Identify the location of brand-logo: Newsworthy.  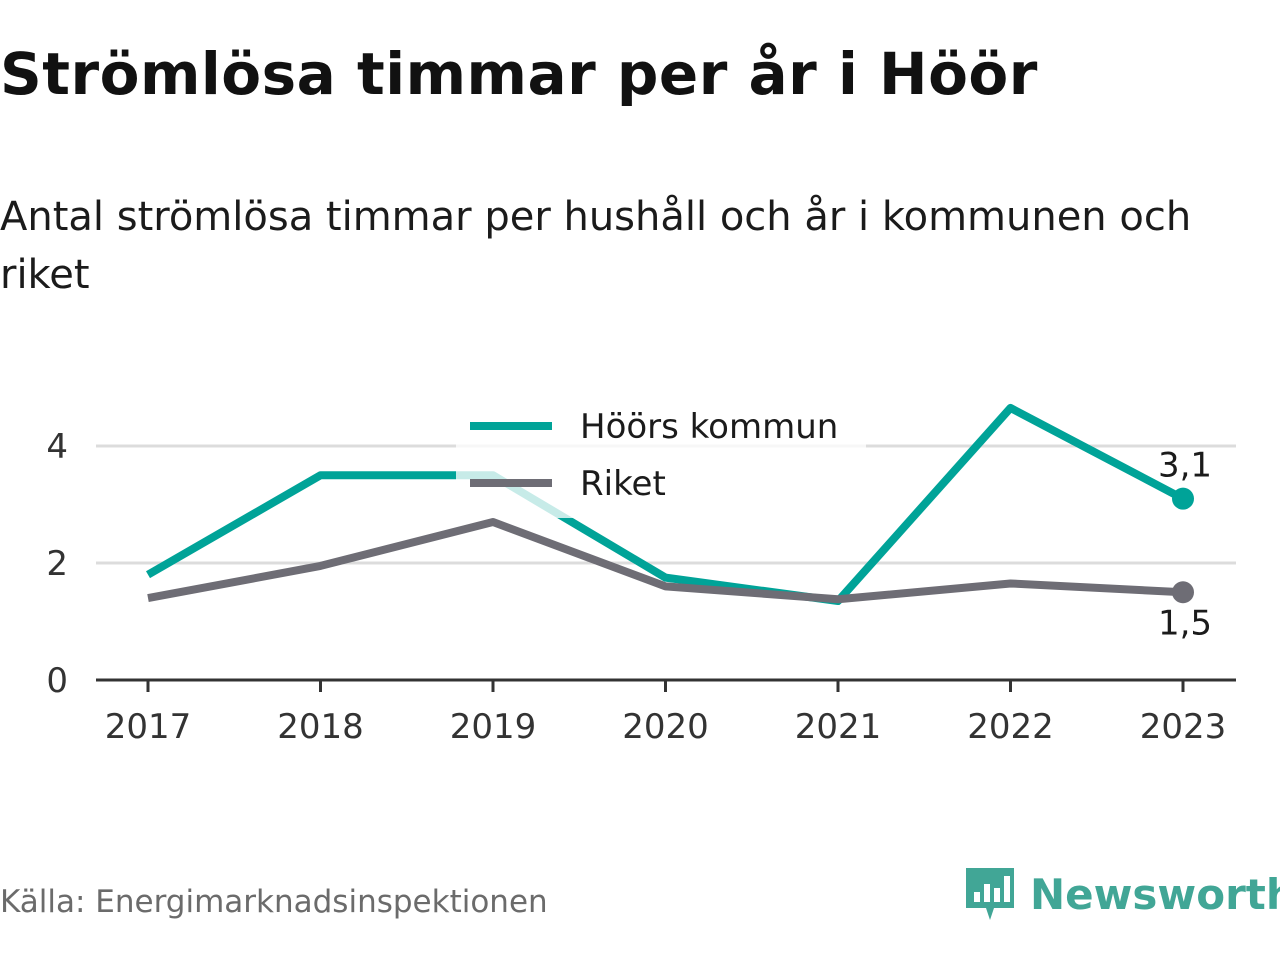
(1122, 894).